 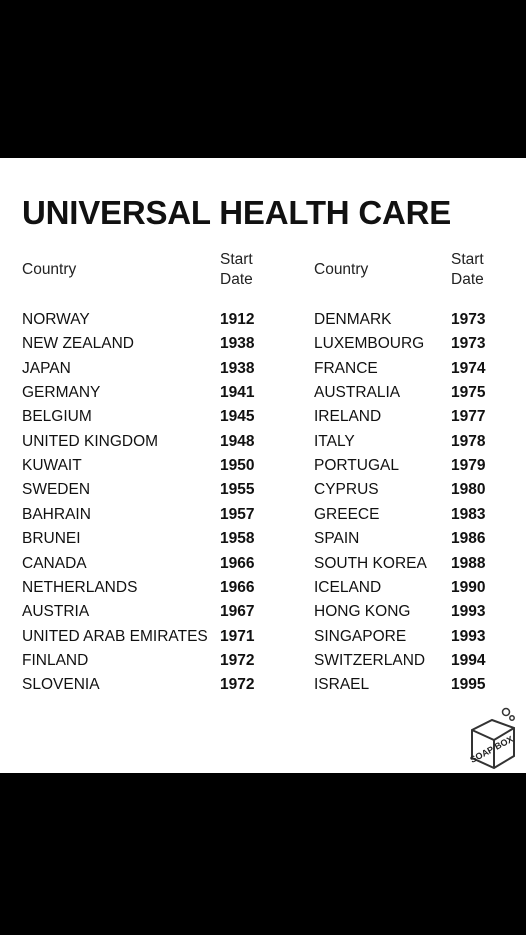 I want to click on country: BAHRAIN, so click(x=56, y=514).